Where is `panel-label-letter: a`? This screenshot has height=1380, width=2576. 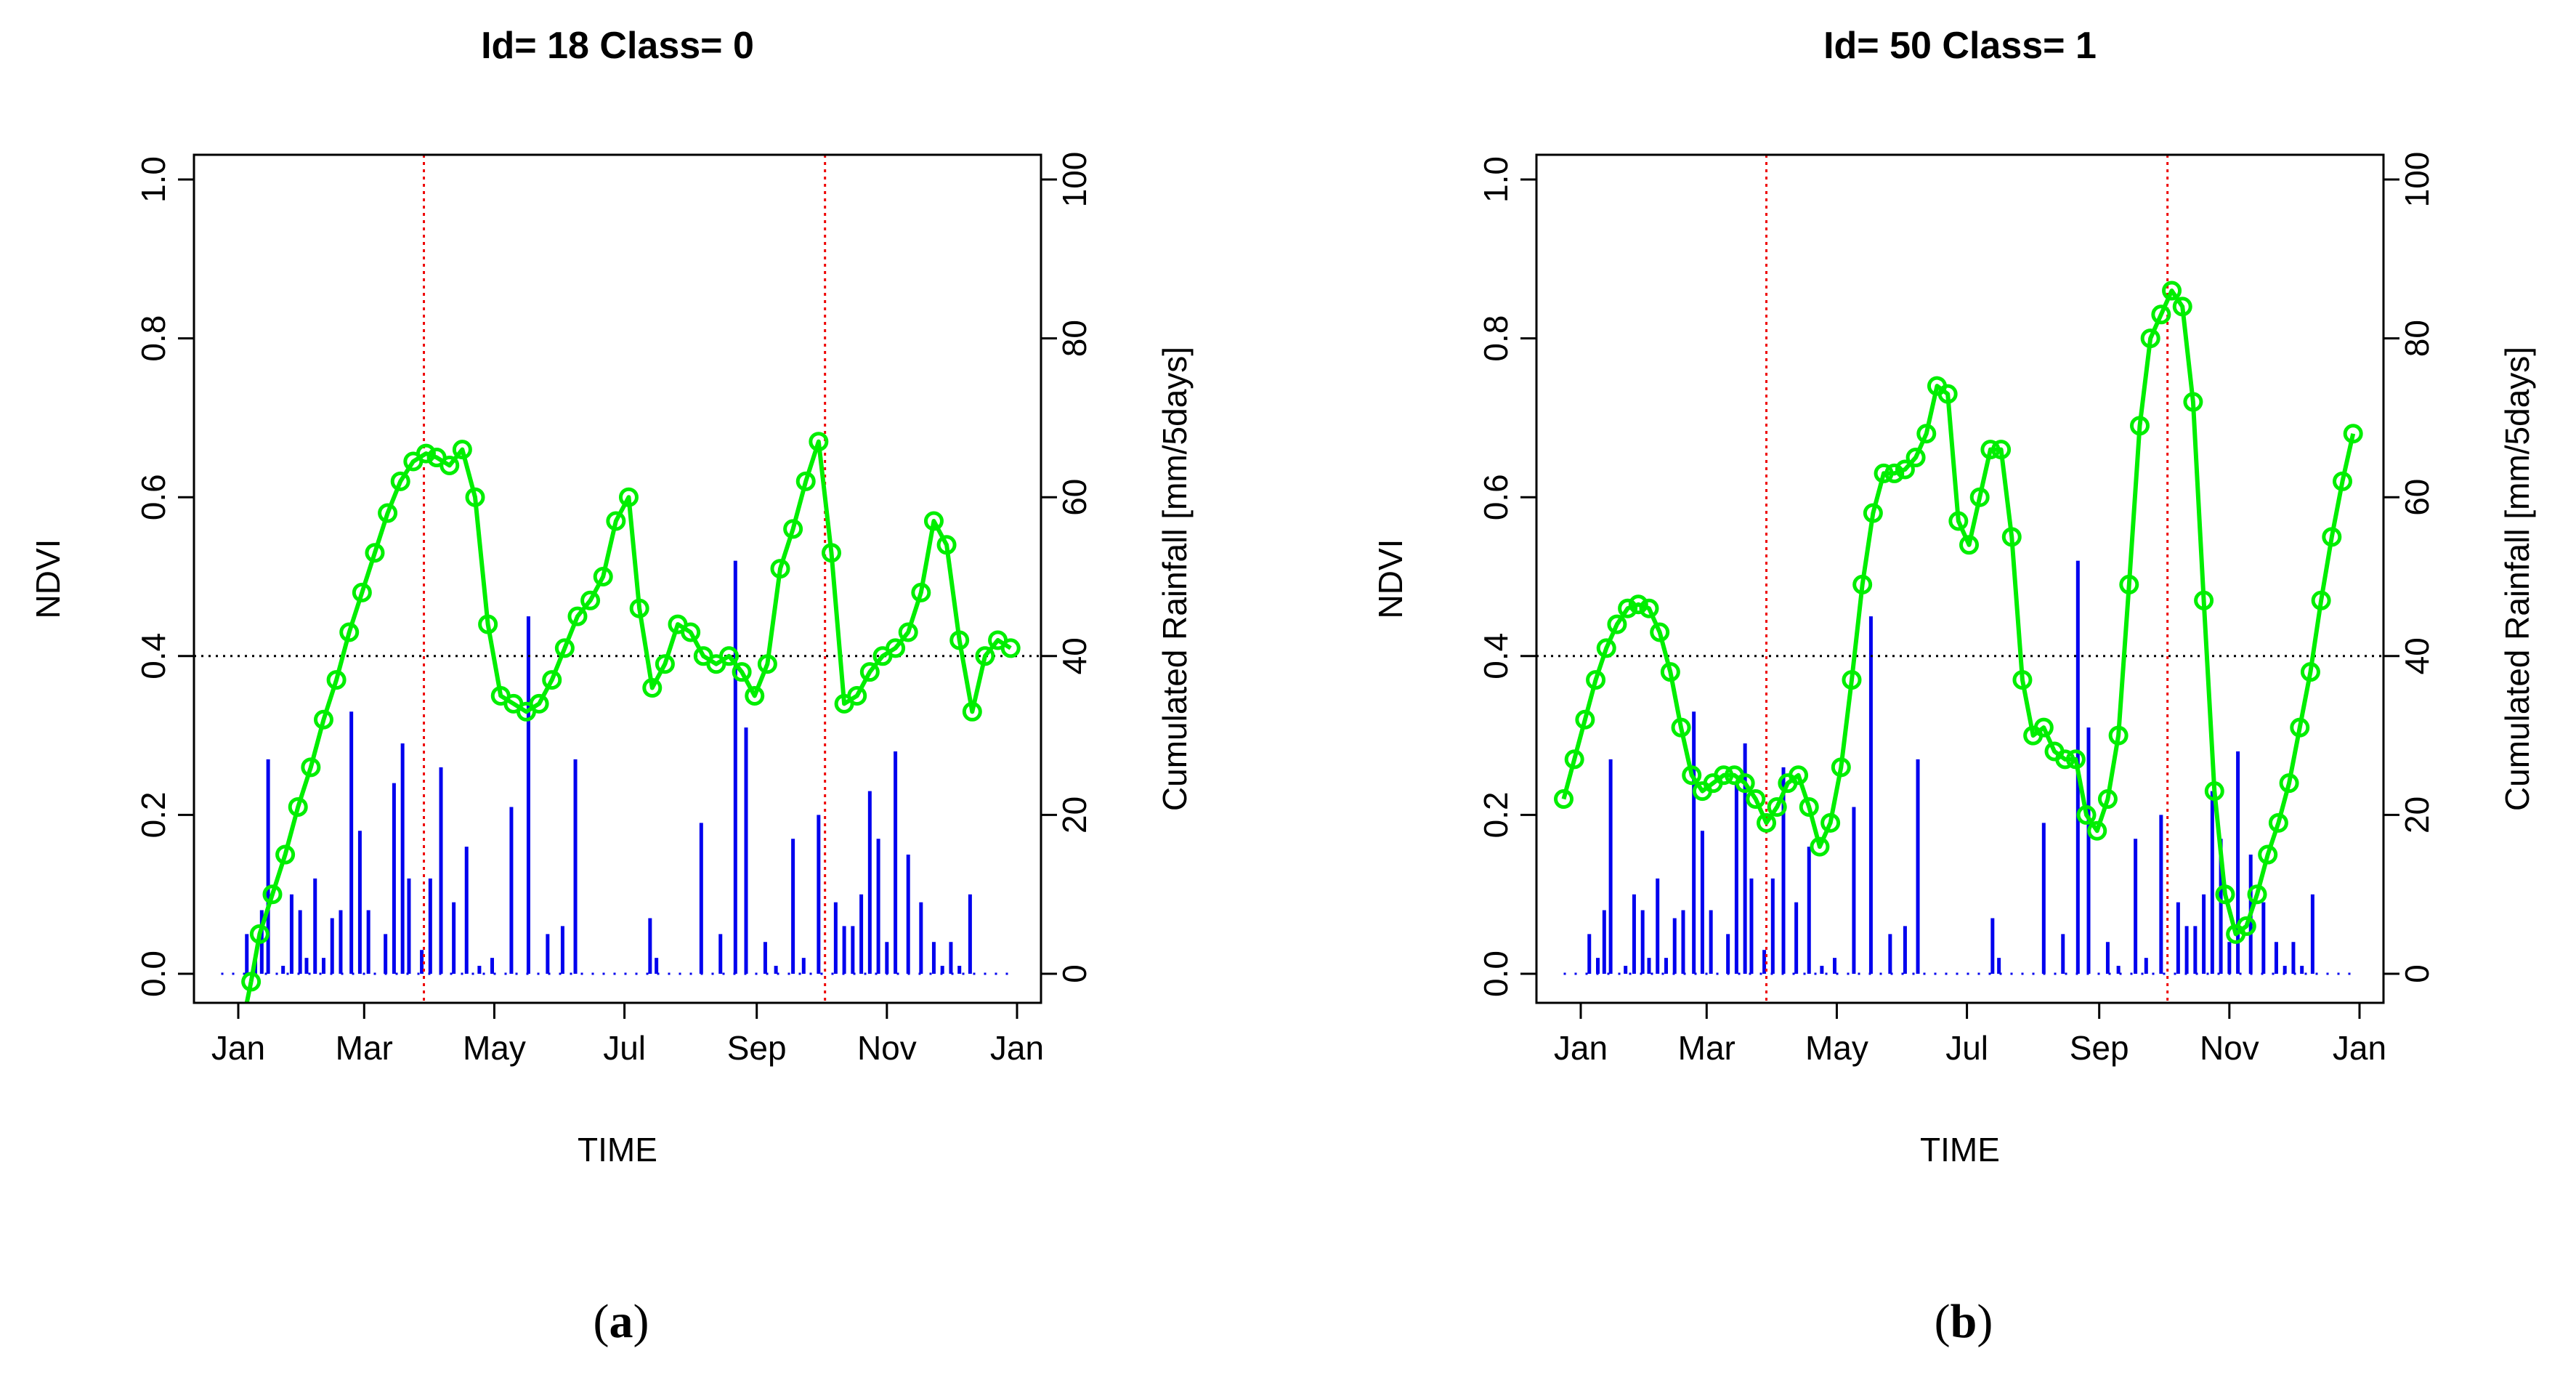
panel-label-letter: a is located at coordinates (621, 1321).